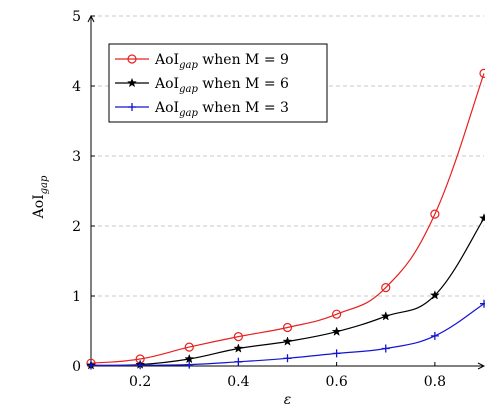  What do you see at coordinates (243, 108) in the screenshot?
I see `legend-label-rest: when M = 3` at bounding box center [243, 108].